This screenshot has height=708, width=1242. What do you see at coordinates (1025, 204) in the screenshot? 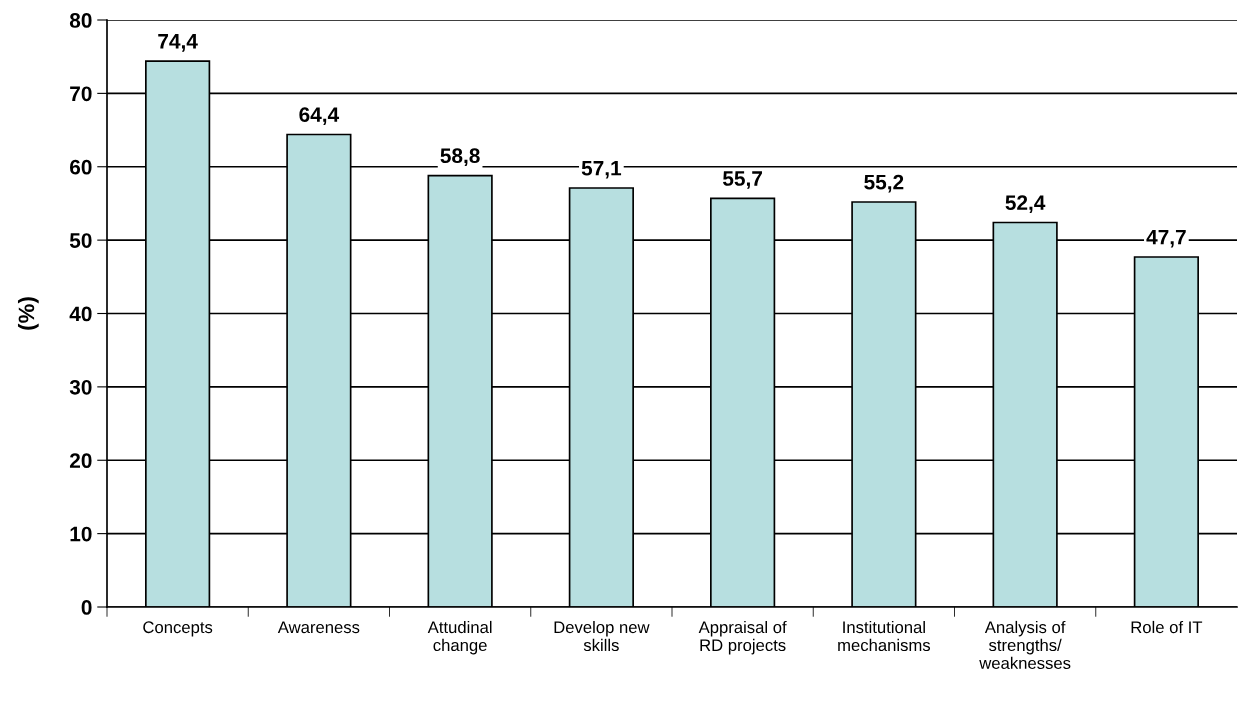
I see `data-label: 52,4` at bounding box center [1025, 204].